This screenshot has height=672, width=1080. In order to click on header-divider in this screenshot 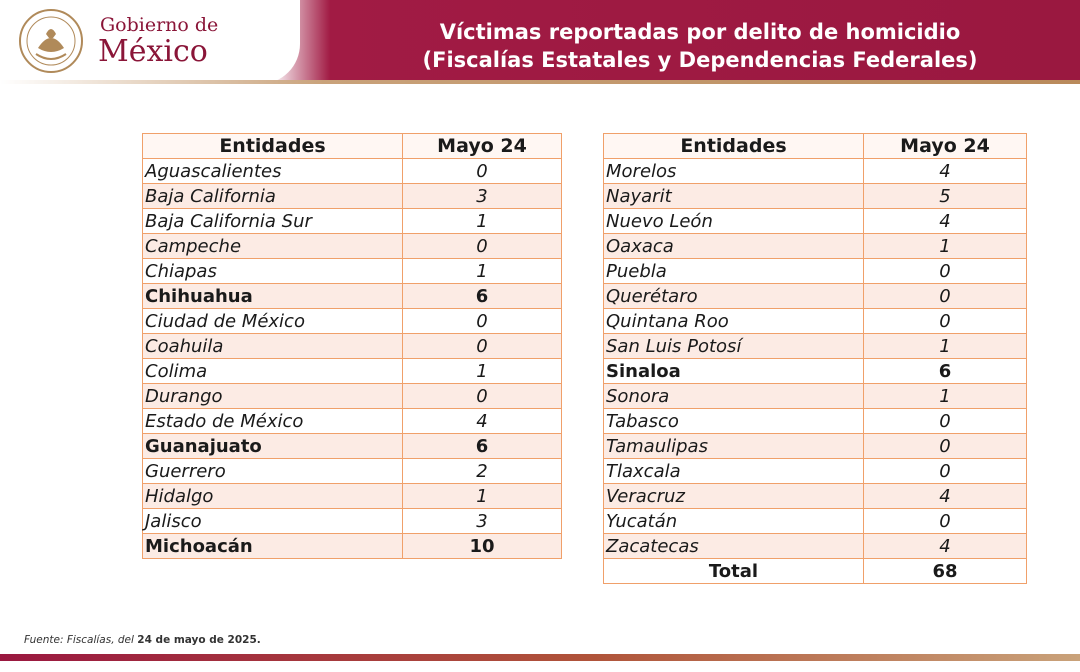, I will do `click(540, 82)`.